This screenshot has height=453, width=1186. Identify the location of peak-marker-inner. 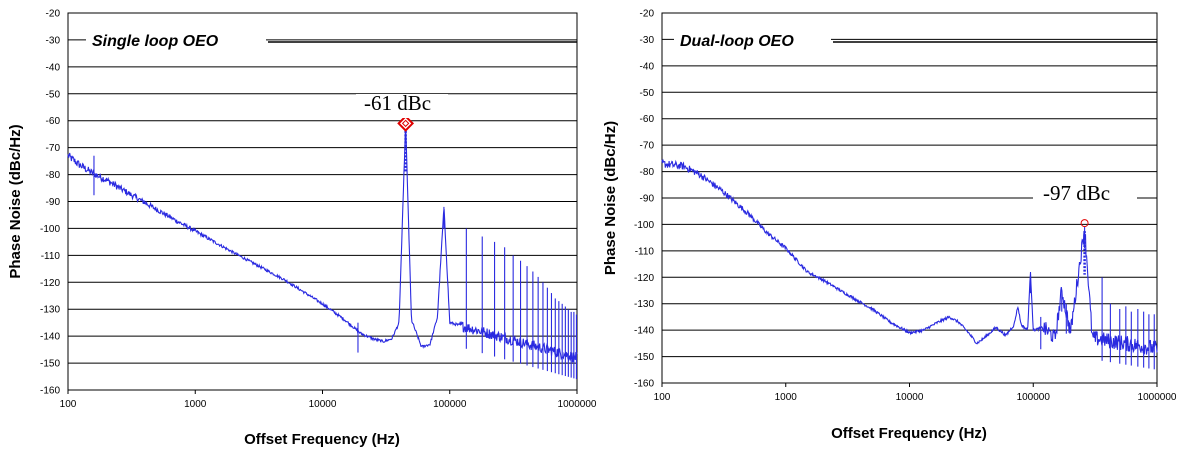
(405, 123).